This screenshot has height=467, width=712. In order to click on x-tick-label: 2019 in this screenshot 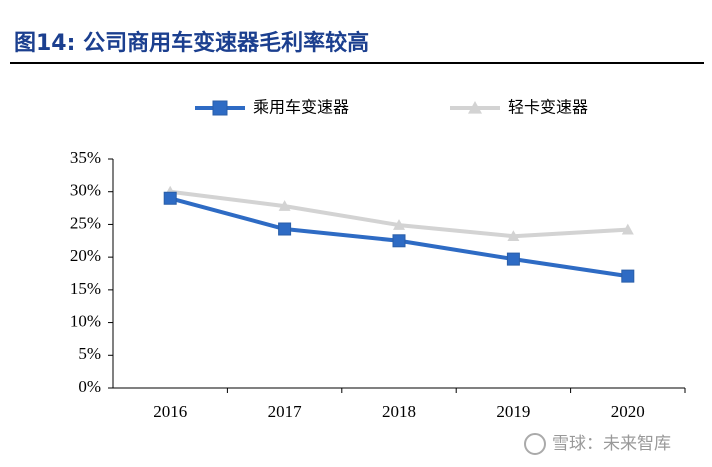, I will do `click(513, 411)`.